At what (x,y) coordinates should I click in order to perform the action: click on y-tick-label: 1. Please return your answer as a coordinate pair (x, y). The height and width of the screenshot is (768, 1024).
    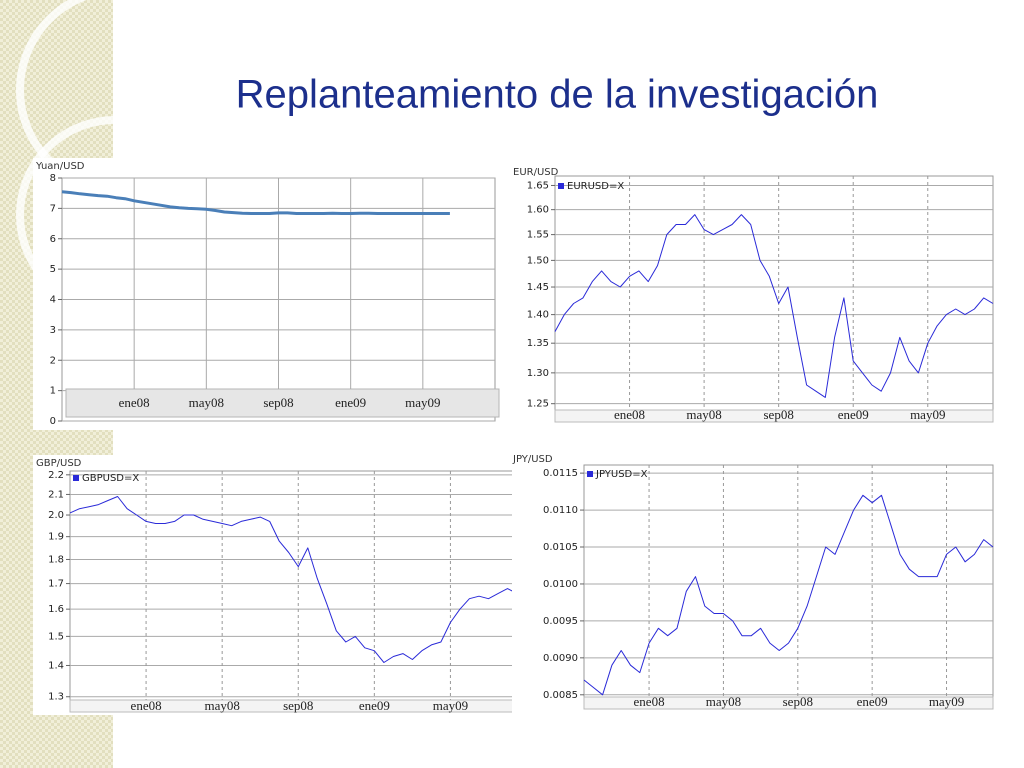
    Looking at the image, I should click on (53, 391).